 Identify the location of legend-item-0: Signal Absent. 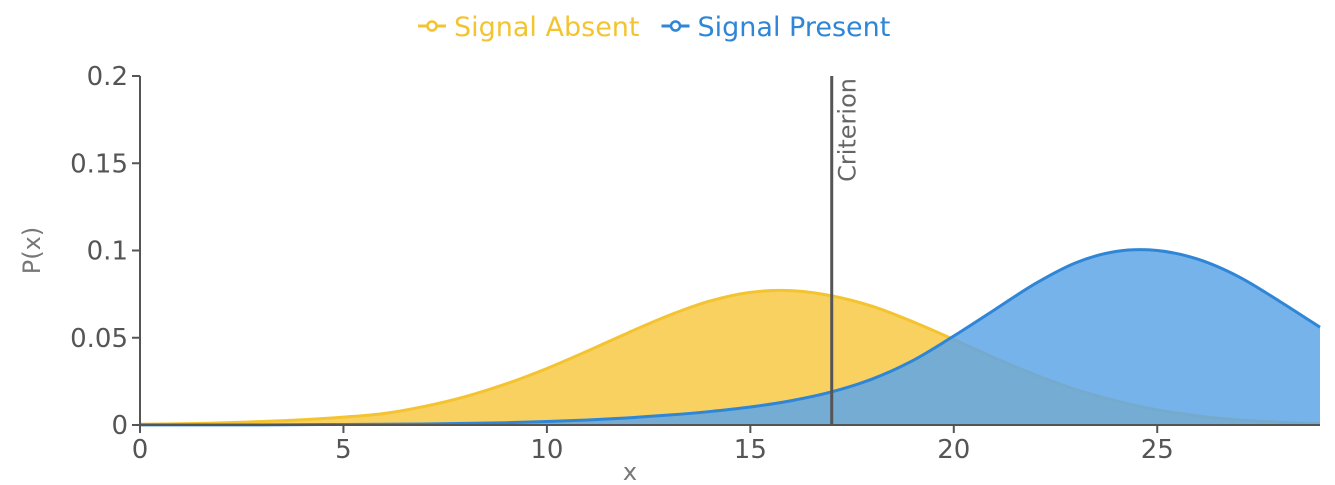
(529, 27).